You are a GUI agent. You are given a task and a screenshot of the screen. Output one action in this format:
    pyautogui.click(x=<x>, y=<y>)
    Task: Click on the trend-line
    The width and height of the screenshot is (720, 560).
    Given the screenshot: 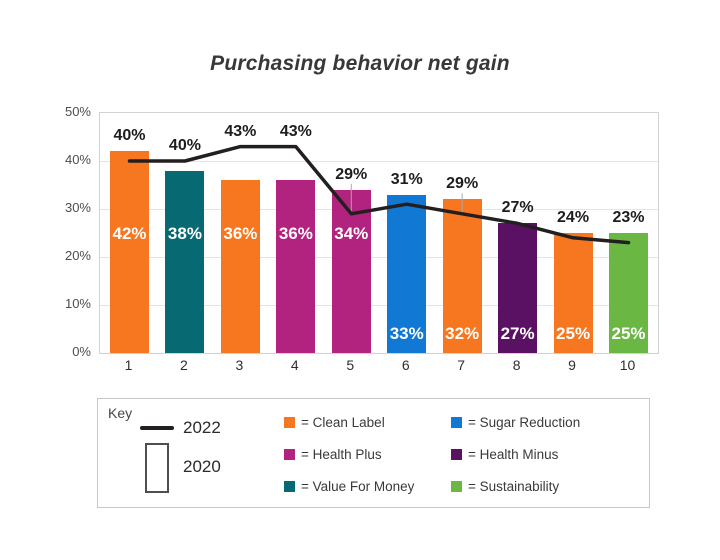 What is the action you would take?
    pyautogui.click(x=379, y=194)
    